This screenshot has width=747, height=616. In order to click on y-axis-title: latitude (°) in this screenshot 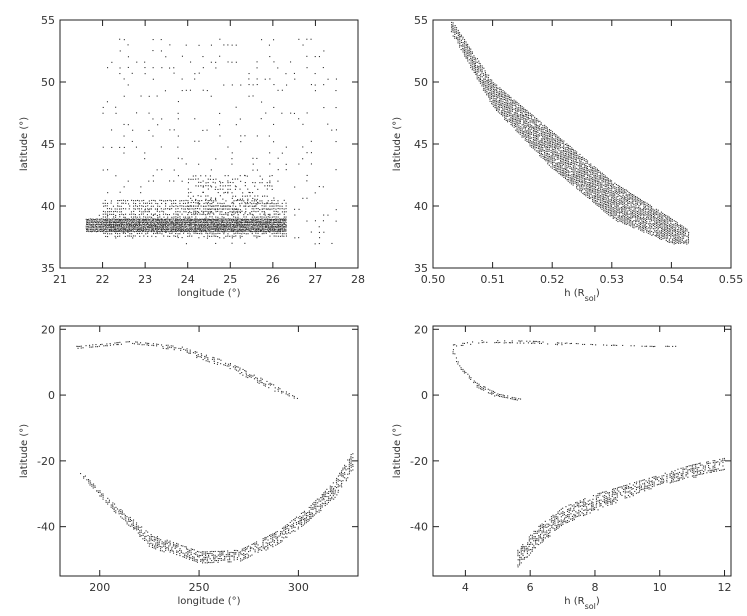, I will do `click(24, 144)`.